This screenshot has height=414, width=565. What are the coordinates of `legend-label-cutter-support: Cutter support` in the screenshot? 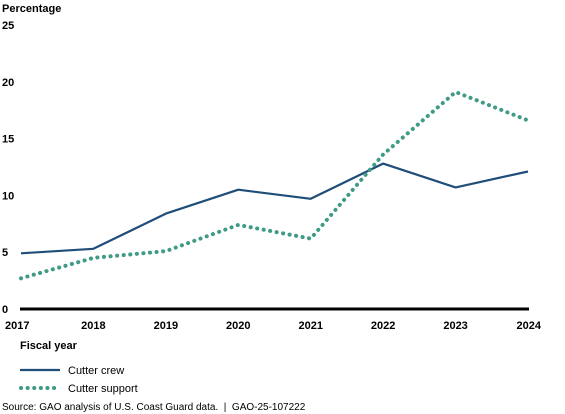 It's located at (103, 389).